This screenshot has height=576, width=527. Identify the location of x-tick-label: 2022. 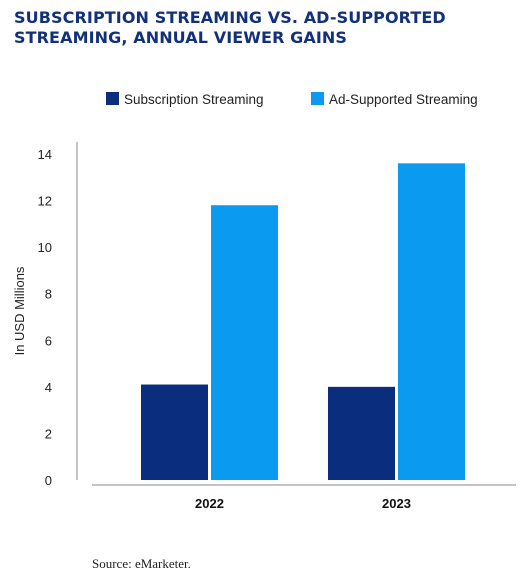
(209, 503).